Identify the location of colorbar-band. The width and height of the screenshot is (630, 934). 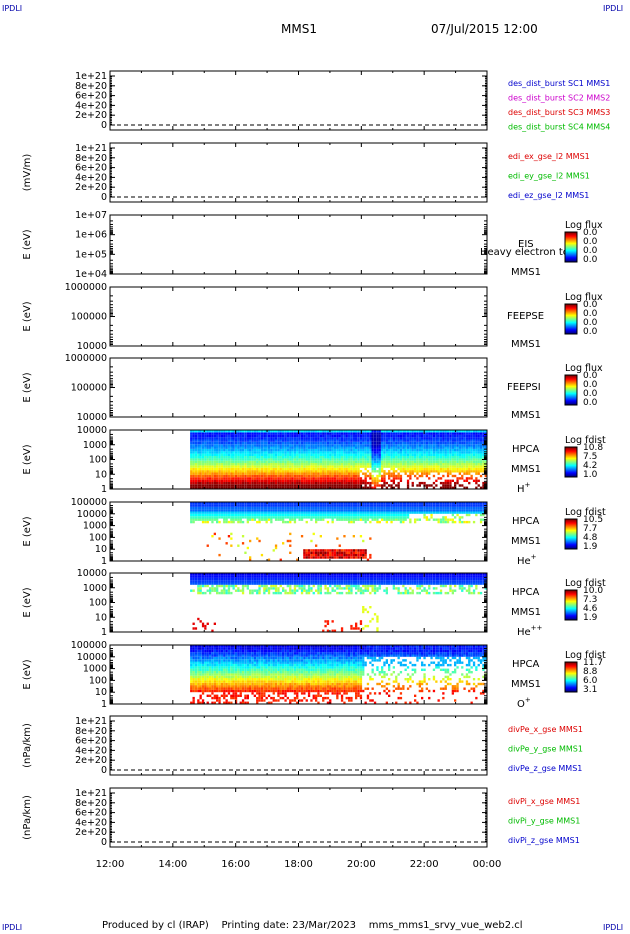
(571, 241).